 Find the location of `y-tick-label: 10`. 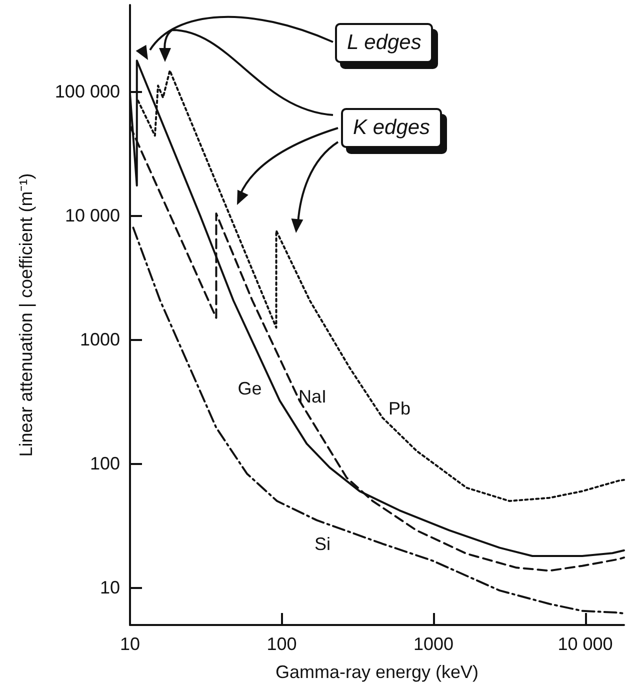

y-tick-label: 10 is located at coordinates (110, 588).